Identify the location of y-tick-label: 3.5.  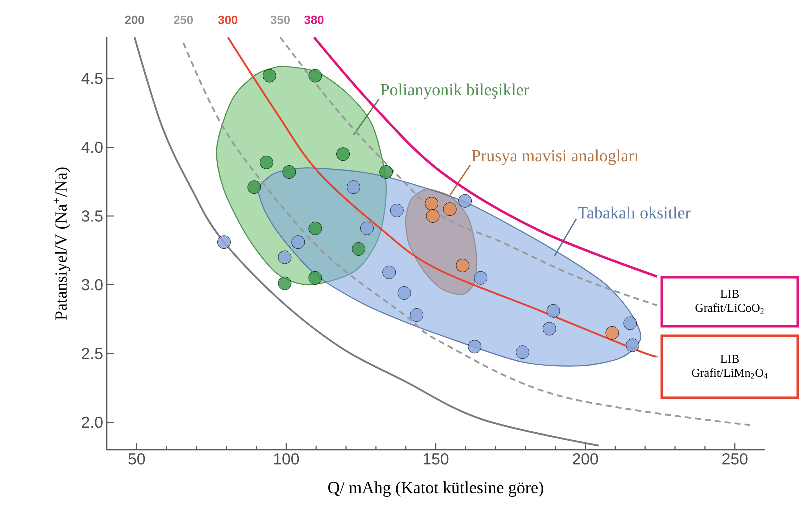
(92, 216).